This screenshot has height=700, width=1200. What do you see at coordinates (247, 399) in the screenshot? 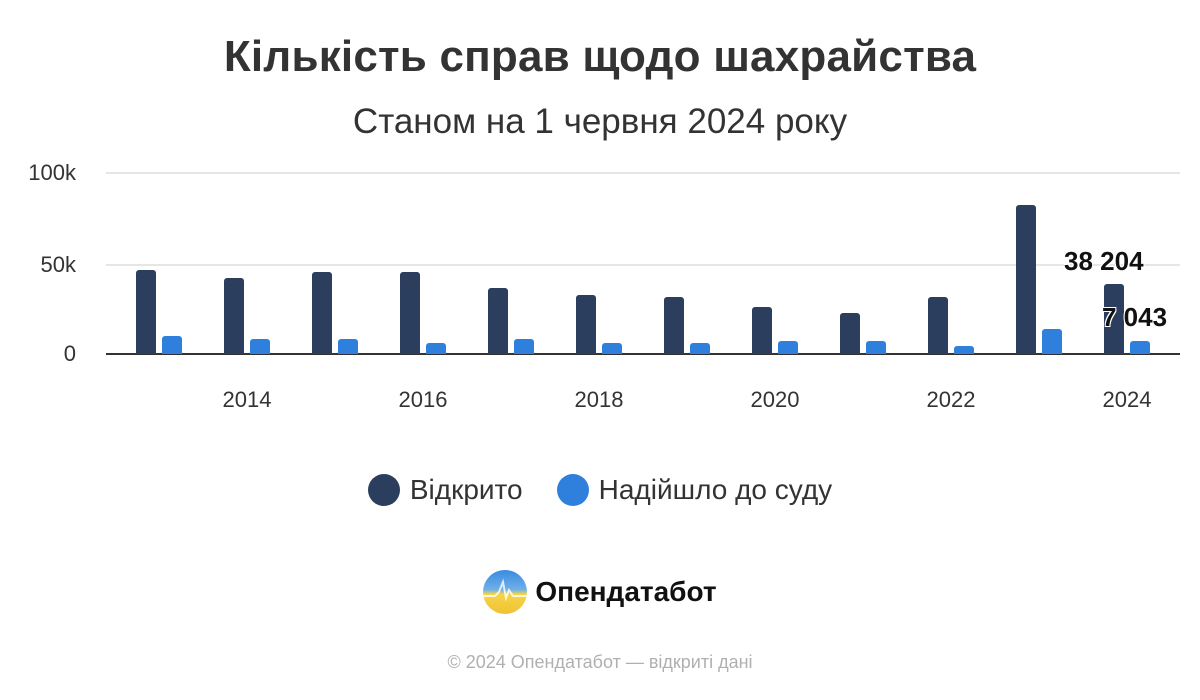
I see `x-tick-2014: 2014` at bounding box center [247, 399].